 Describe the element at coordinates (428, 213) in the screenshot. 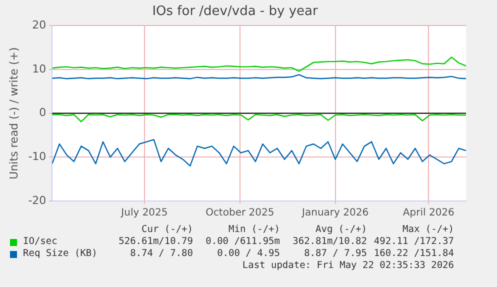

I see `x-tick-label: April 2026` at that location.